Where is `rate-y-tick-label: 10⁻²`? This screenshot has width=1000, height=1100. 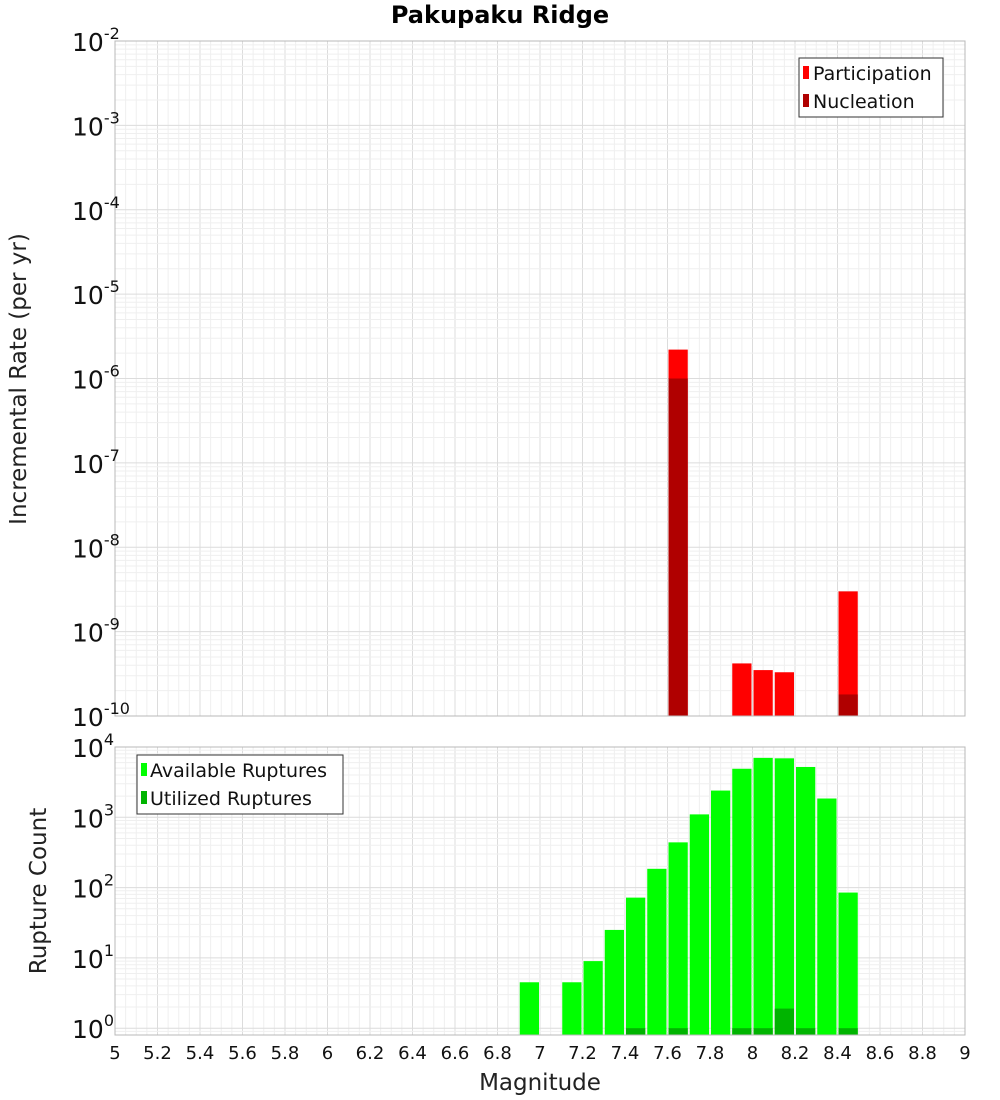 rate-y-tick-label: 10⁻² is located at coordinates (96, 40).